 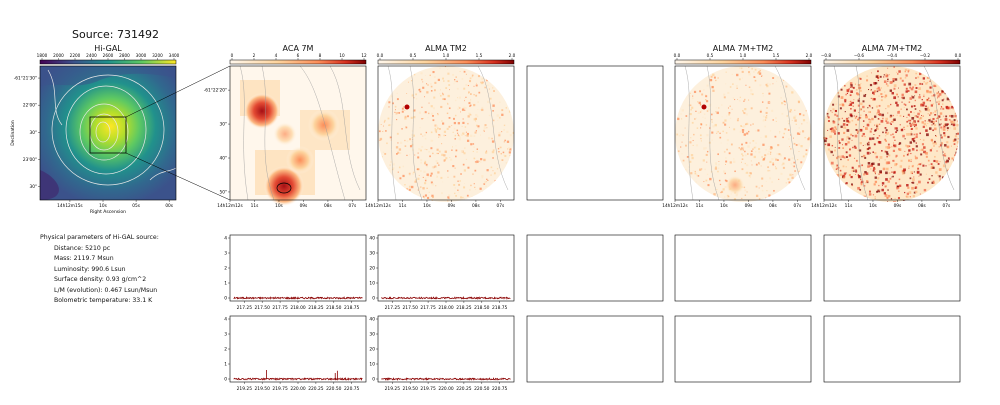 I want to click on higal-x-ticks: 14h12m15s 10s 05s 00s, so click(x=115, y=204).